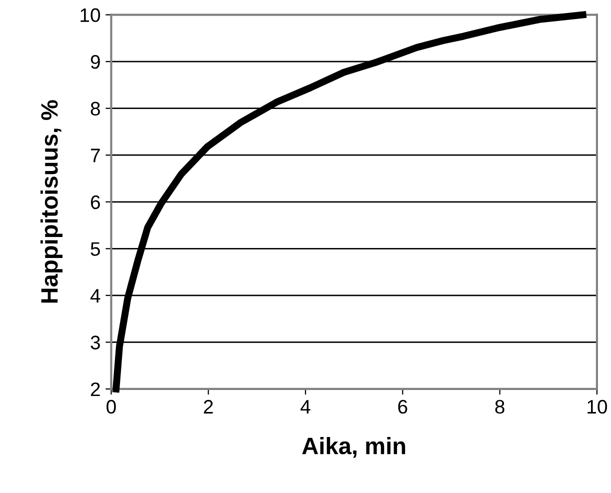  What do you see at coordinates (90, 15) in the screenshot?
I see `y-tick-label: 10` at bounding box center [90, 15].